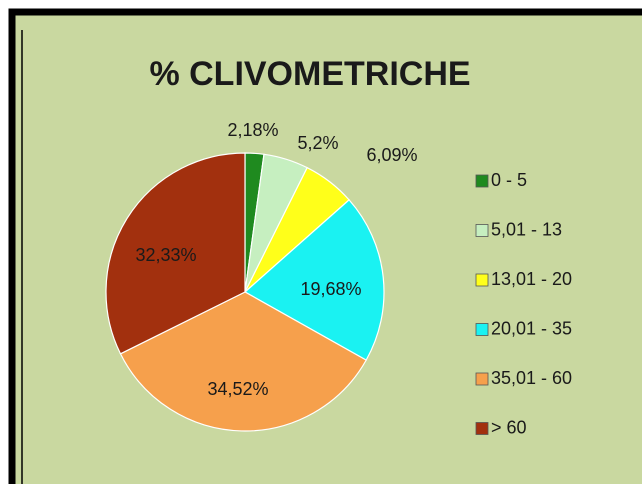 The height and width of the screenshot is (489, 642). What do you see at coordinates (531, 328) in the screenshot?
I see `legend-label: 20,01 - 35` at bounding box center [531, 328].